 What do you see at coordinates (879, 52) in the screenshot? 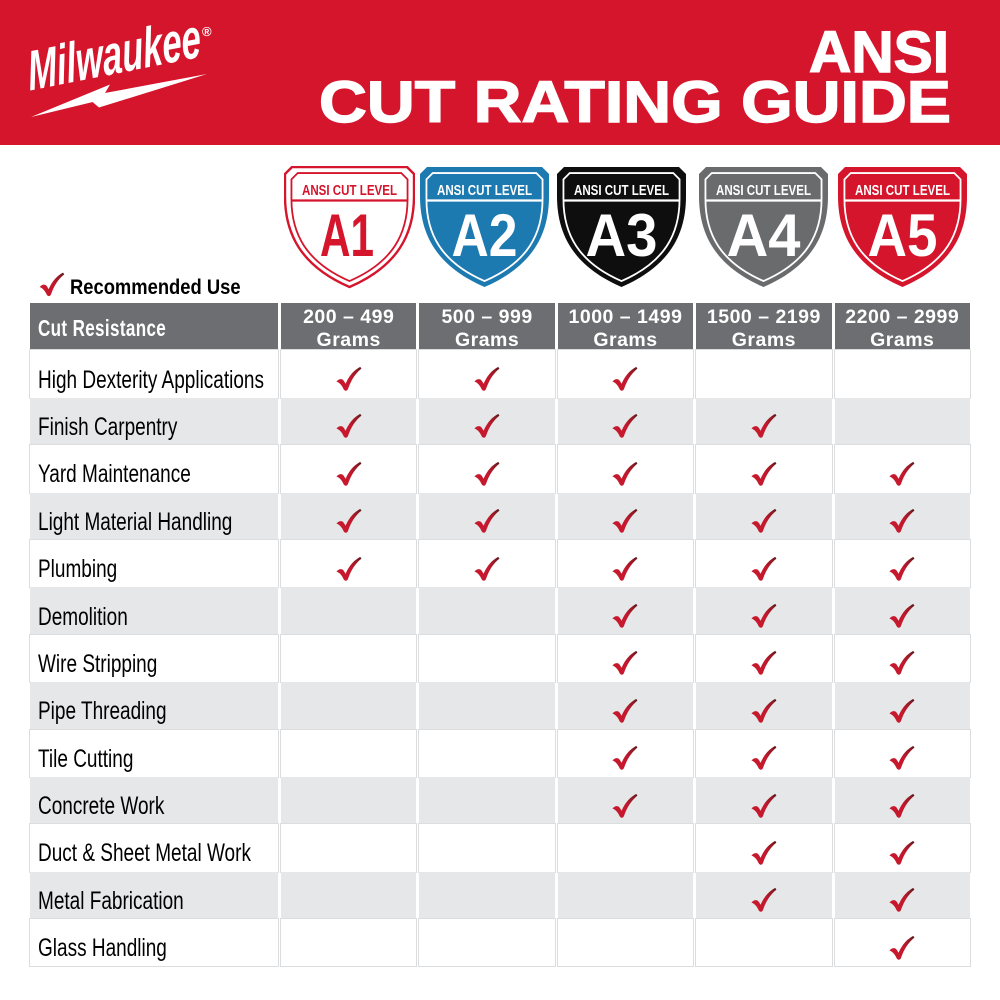
I see `svg-text: ANSI` at bounding box center [879, 52].